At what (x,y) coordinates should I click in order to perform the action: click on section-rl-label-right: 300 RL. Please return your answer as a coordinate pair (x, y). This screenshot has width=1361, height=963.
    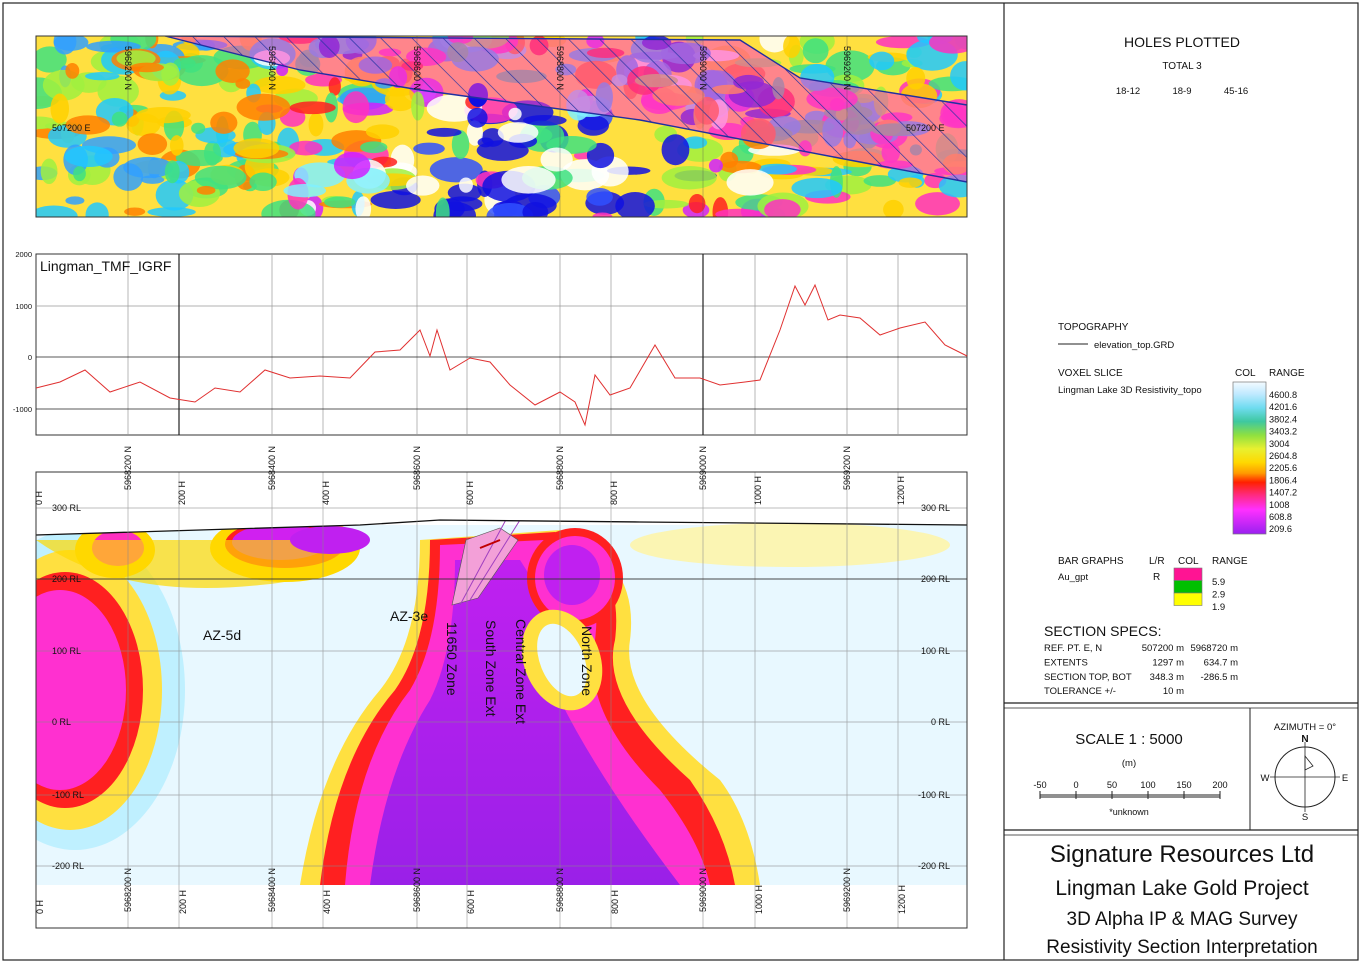
    Looking at the image, I should click on (935, 508).